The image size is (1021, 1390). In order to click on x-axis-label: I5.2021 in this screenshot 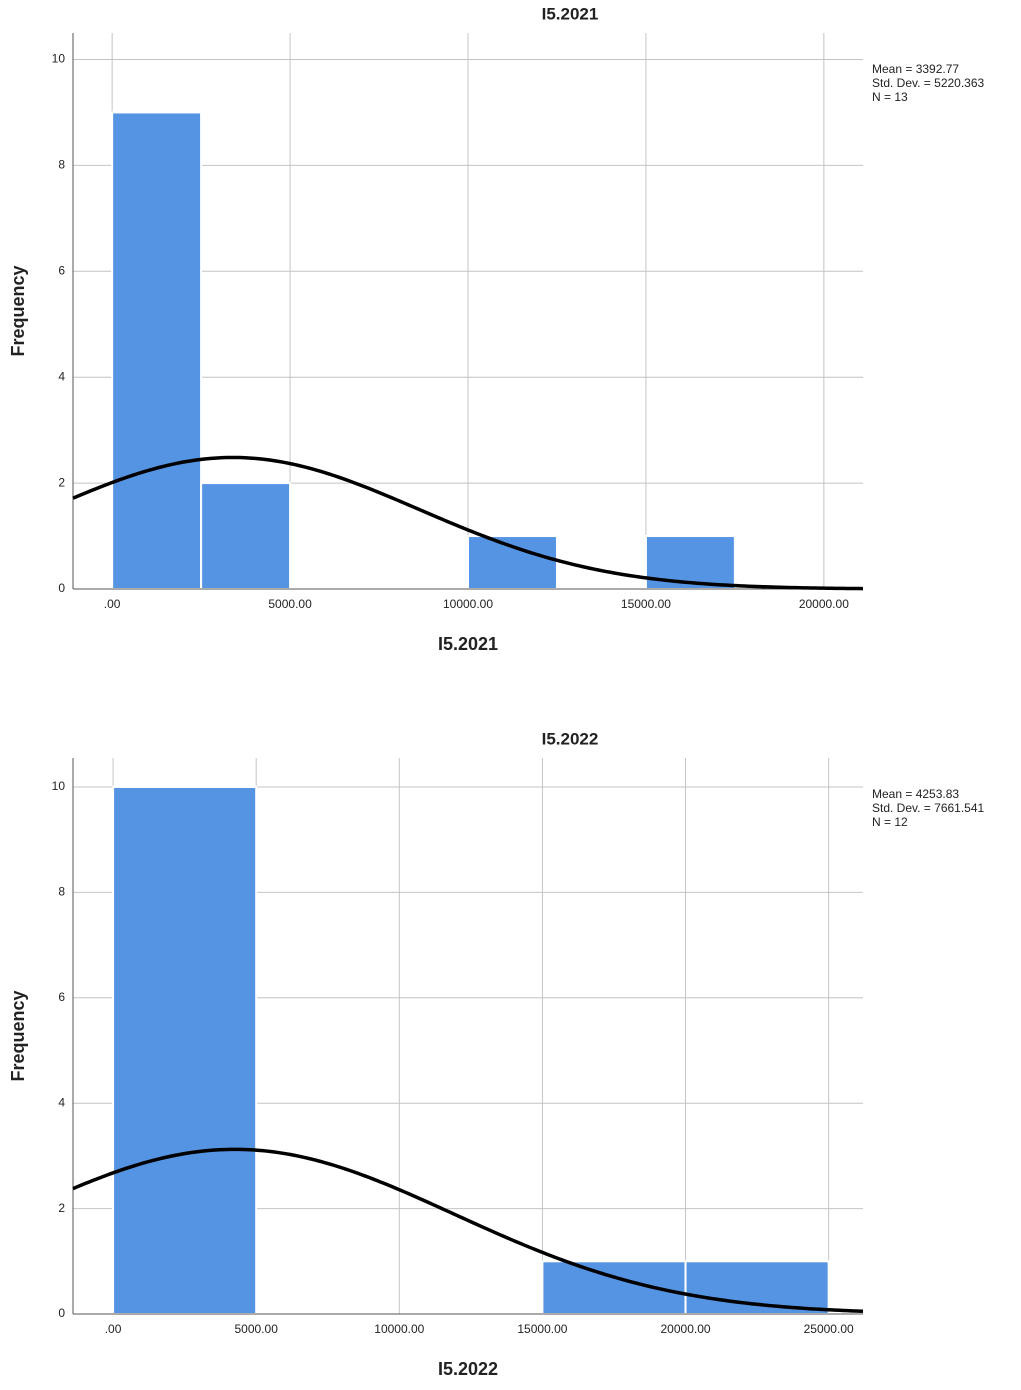, I will do `click(468, 644)`.